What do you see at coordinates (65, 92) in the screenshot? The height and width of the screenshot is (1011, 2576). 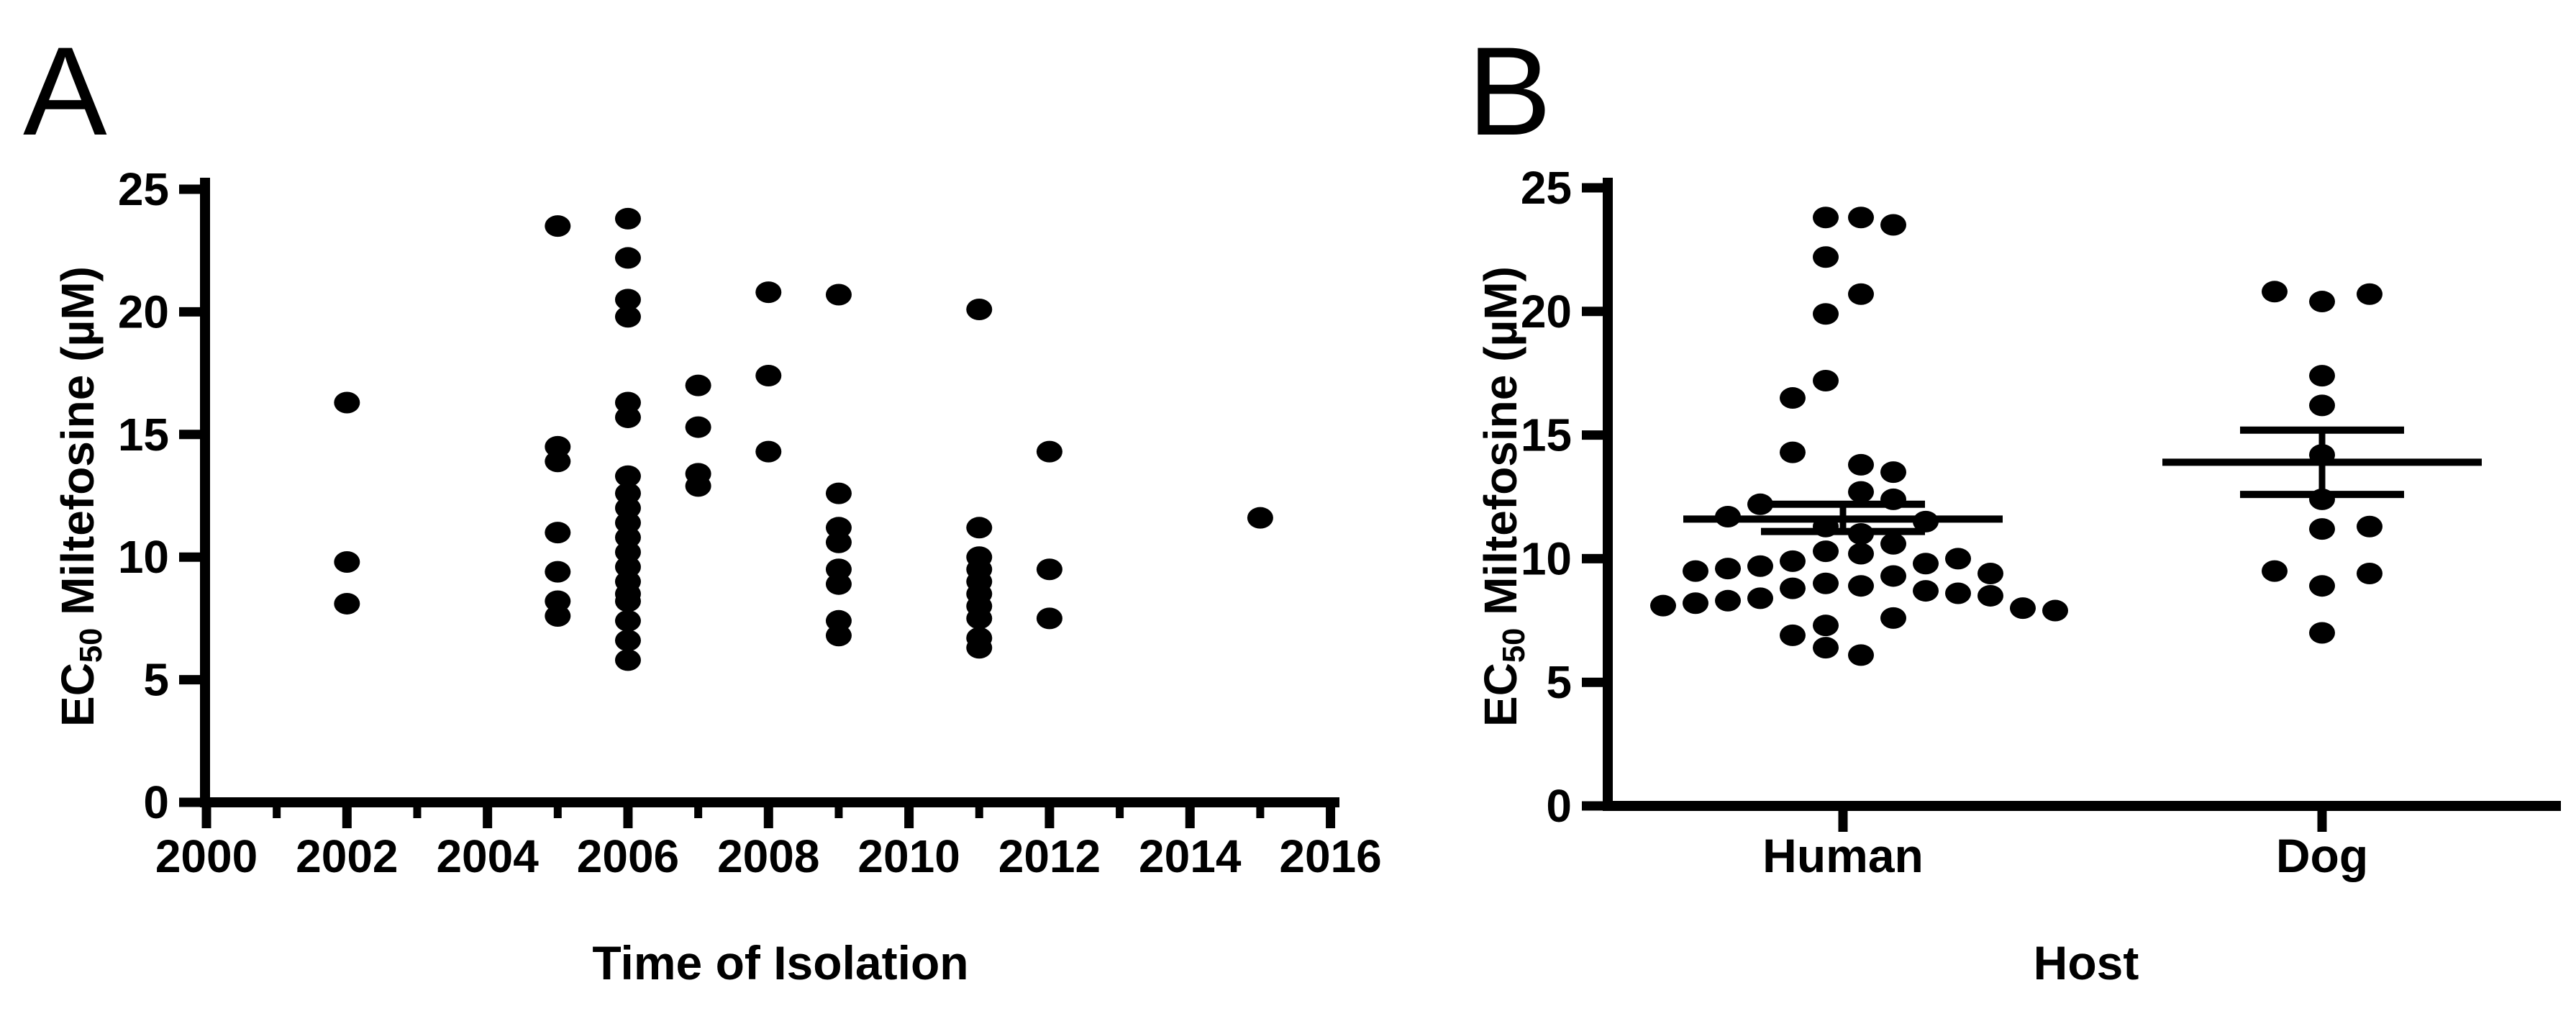 I see `panel-letter-a: A` at bounding box center [65, 92].